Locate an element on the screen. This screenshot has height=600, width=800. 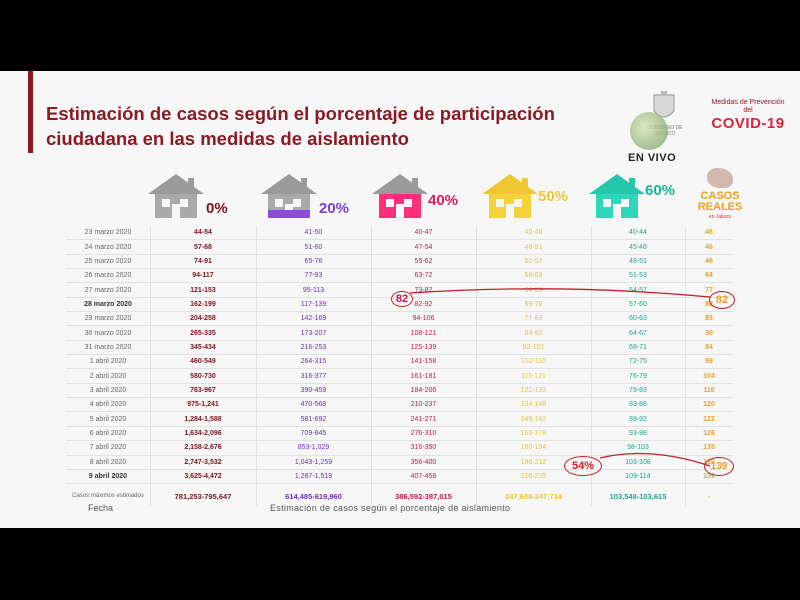
cell-estimate: 64-67 is located at coordinates (638, 333).